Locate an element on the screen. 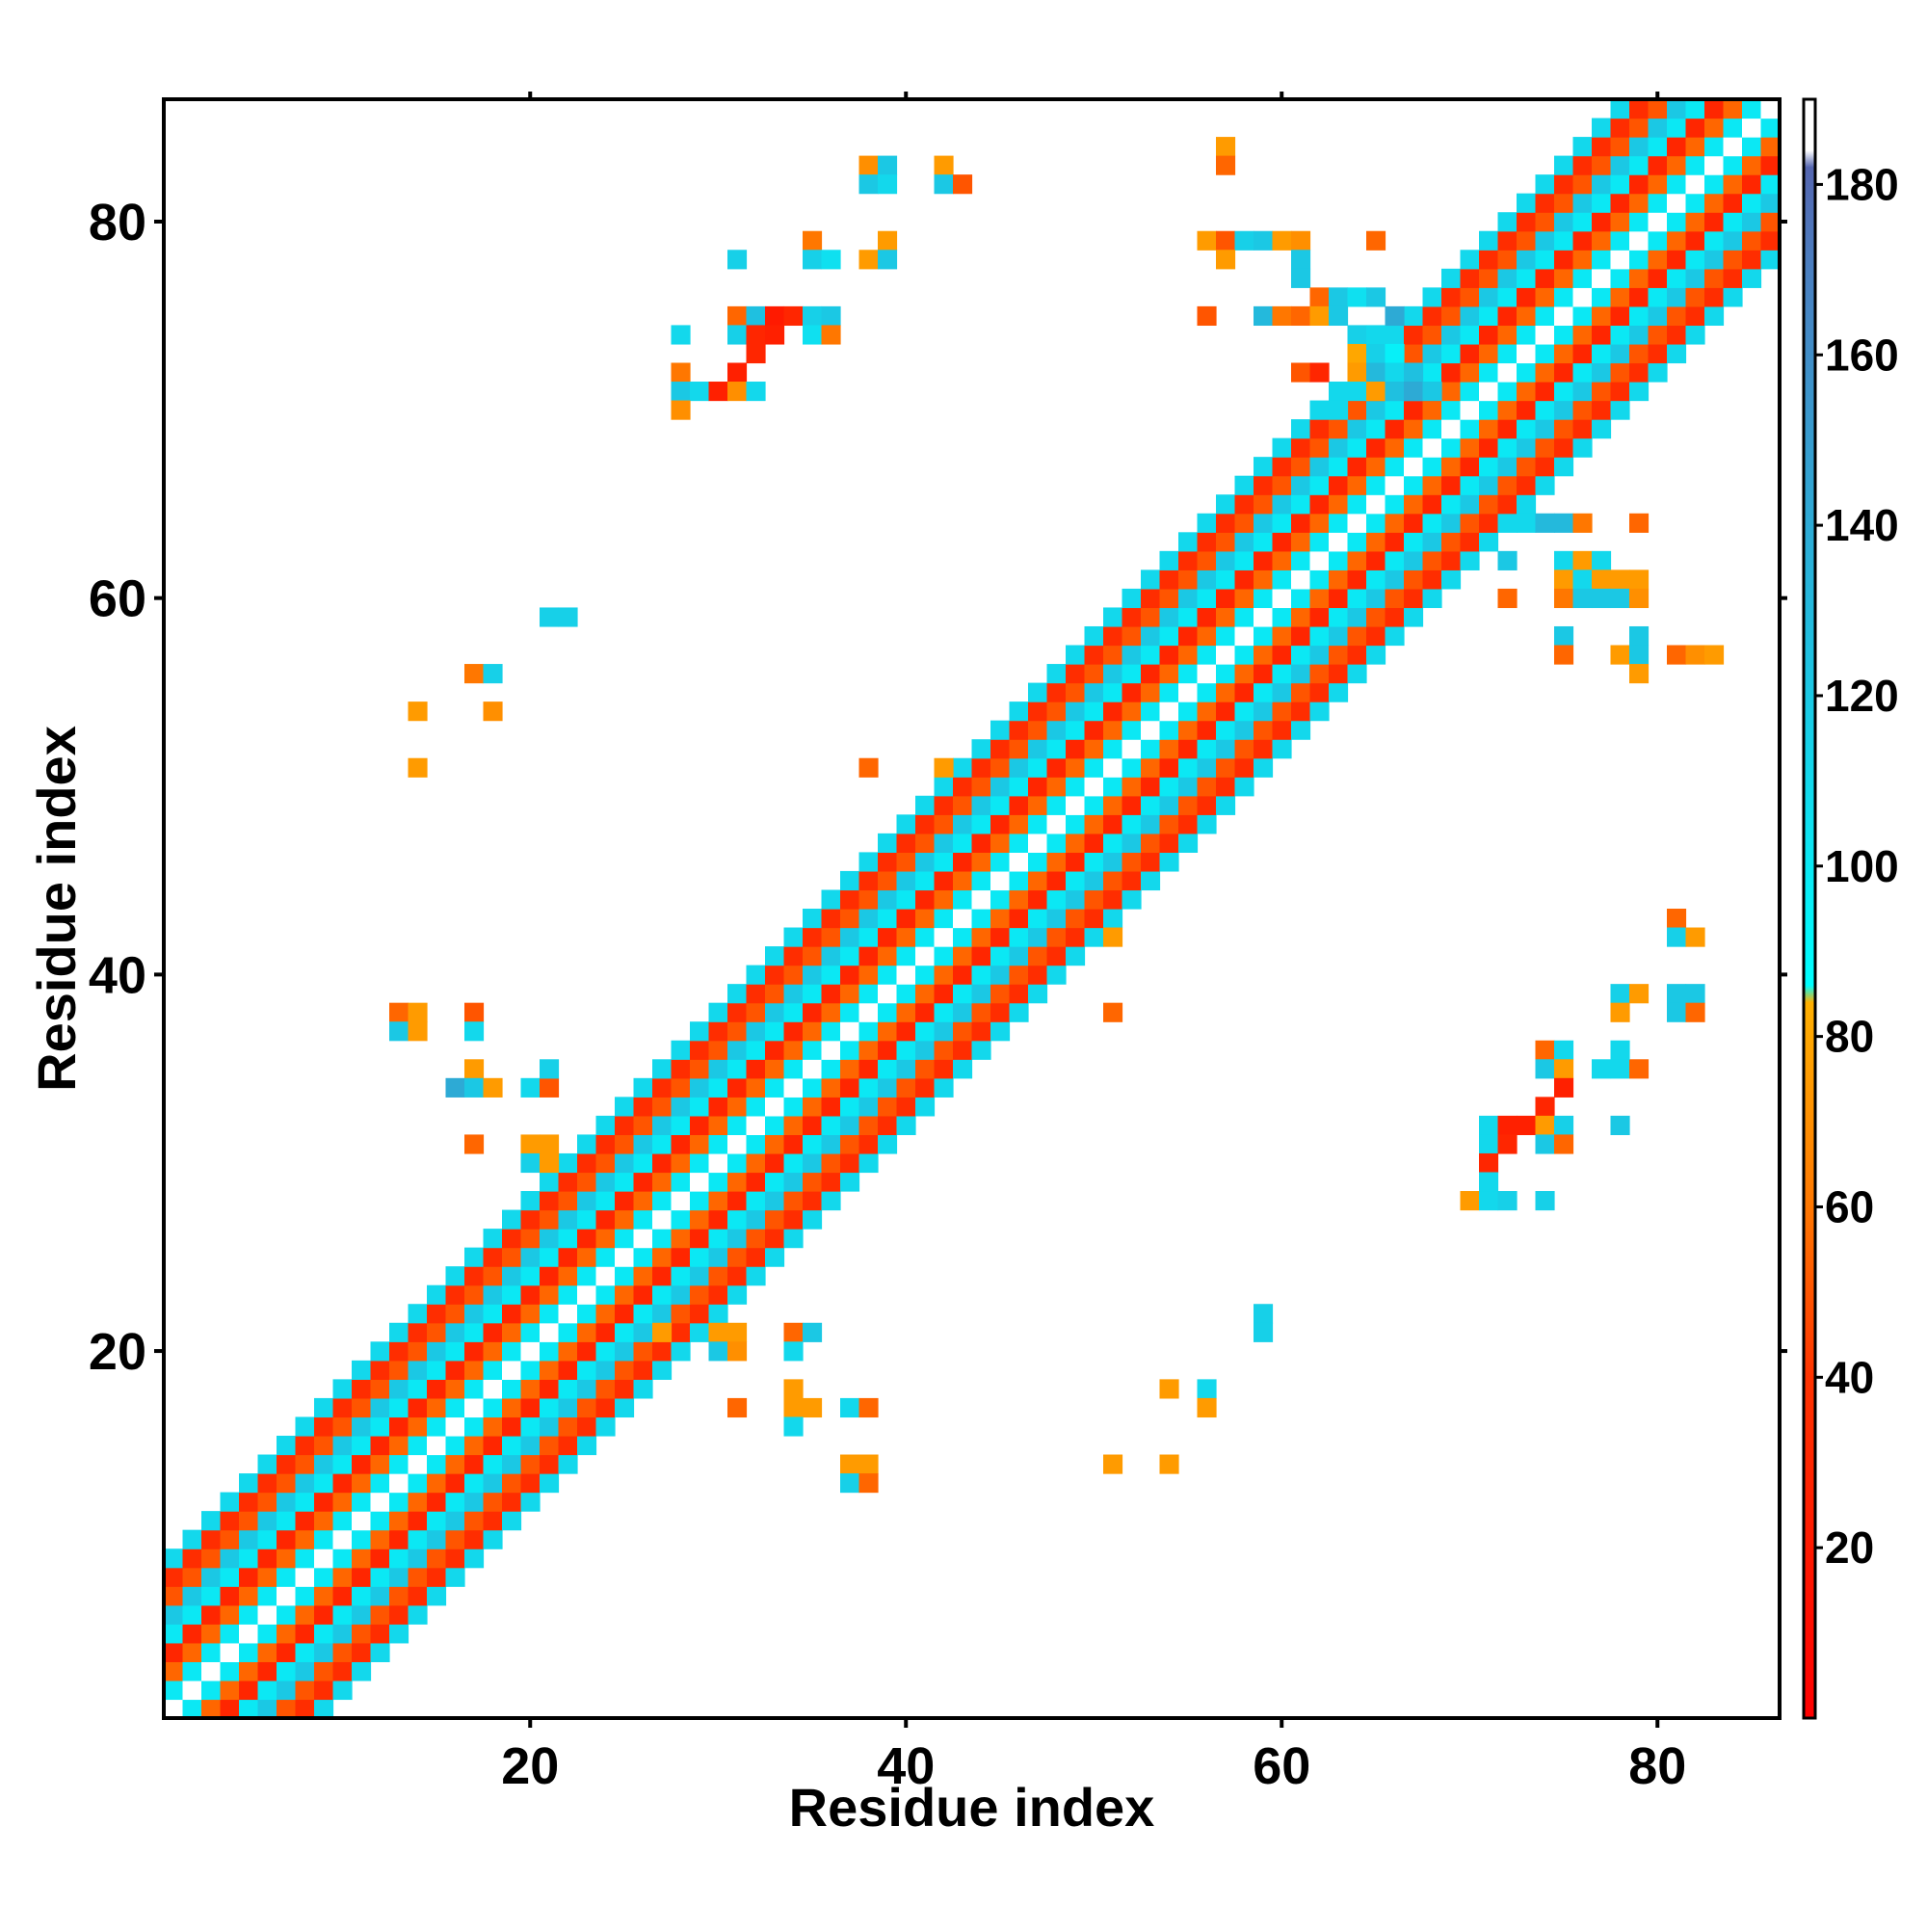 The width and height of the screenshot is (1927, 1932). colorbar-tick-label: 180 is located at coordinates (1862, 184).